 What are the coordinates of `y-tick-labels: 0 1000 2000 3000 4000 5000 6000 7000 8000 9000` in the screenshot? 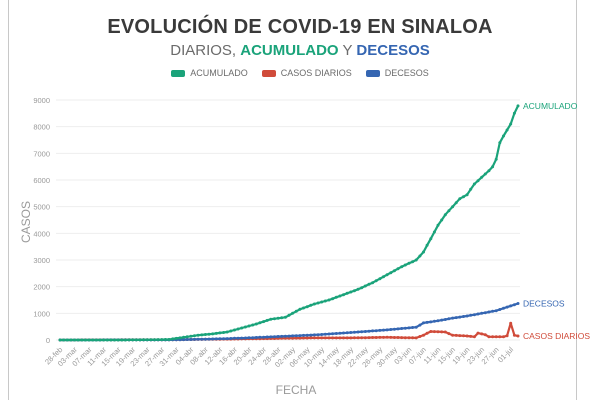 It's located at (41, 220).